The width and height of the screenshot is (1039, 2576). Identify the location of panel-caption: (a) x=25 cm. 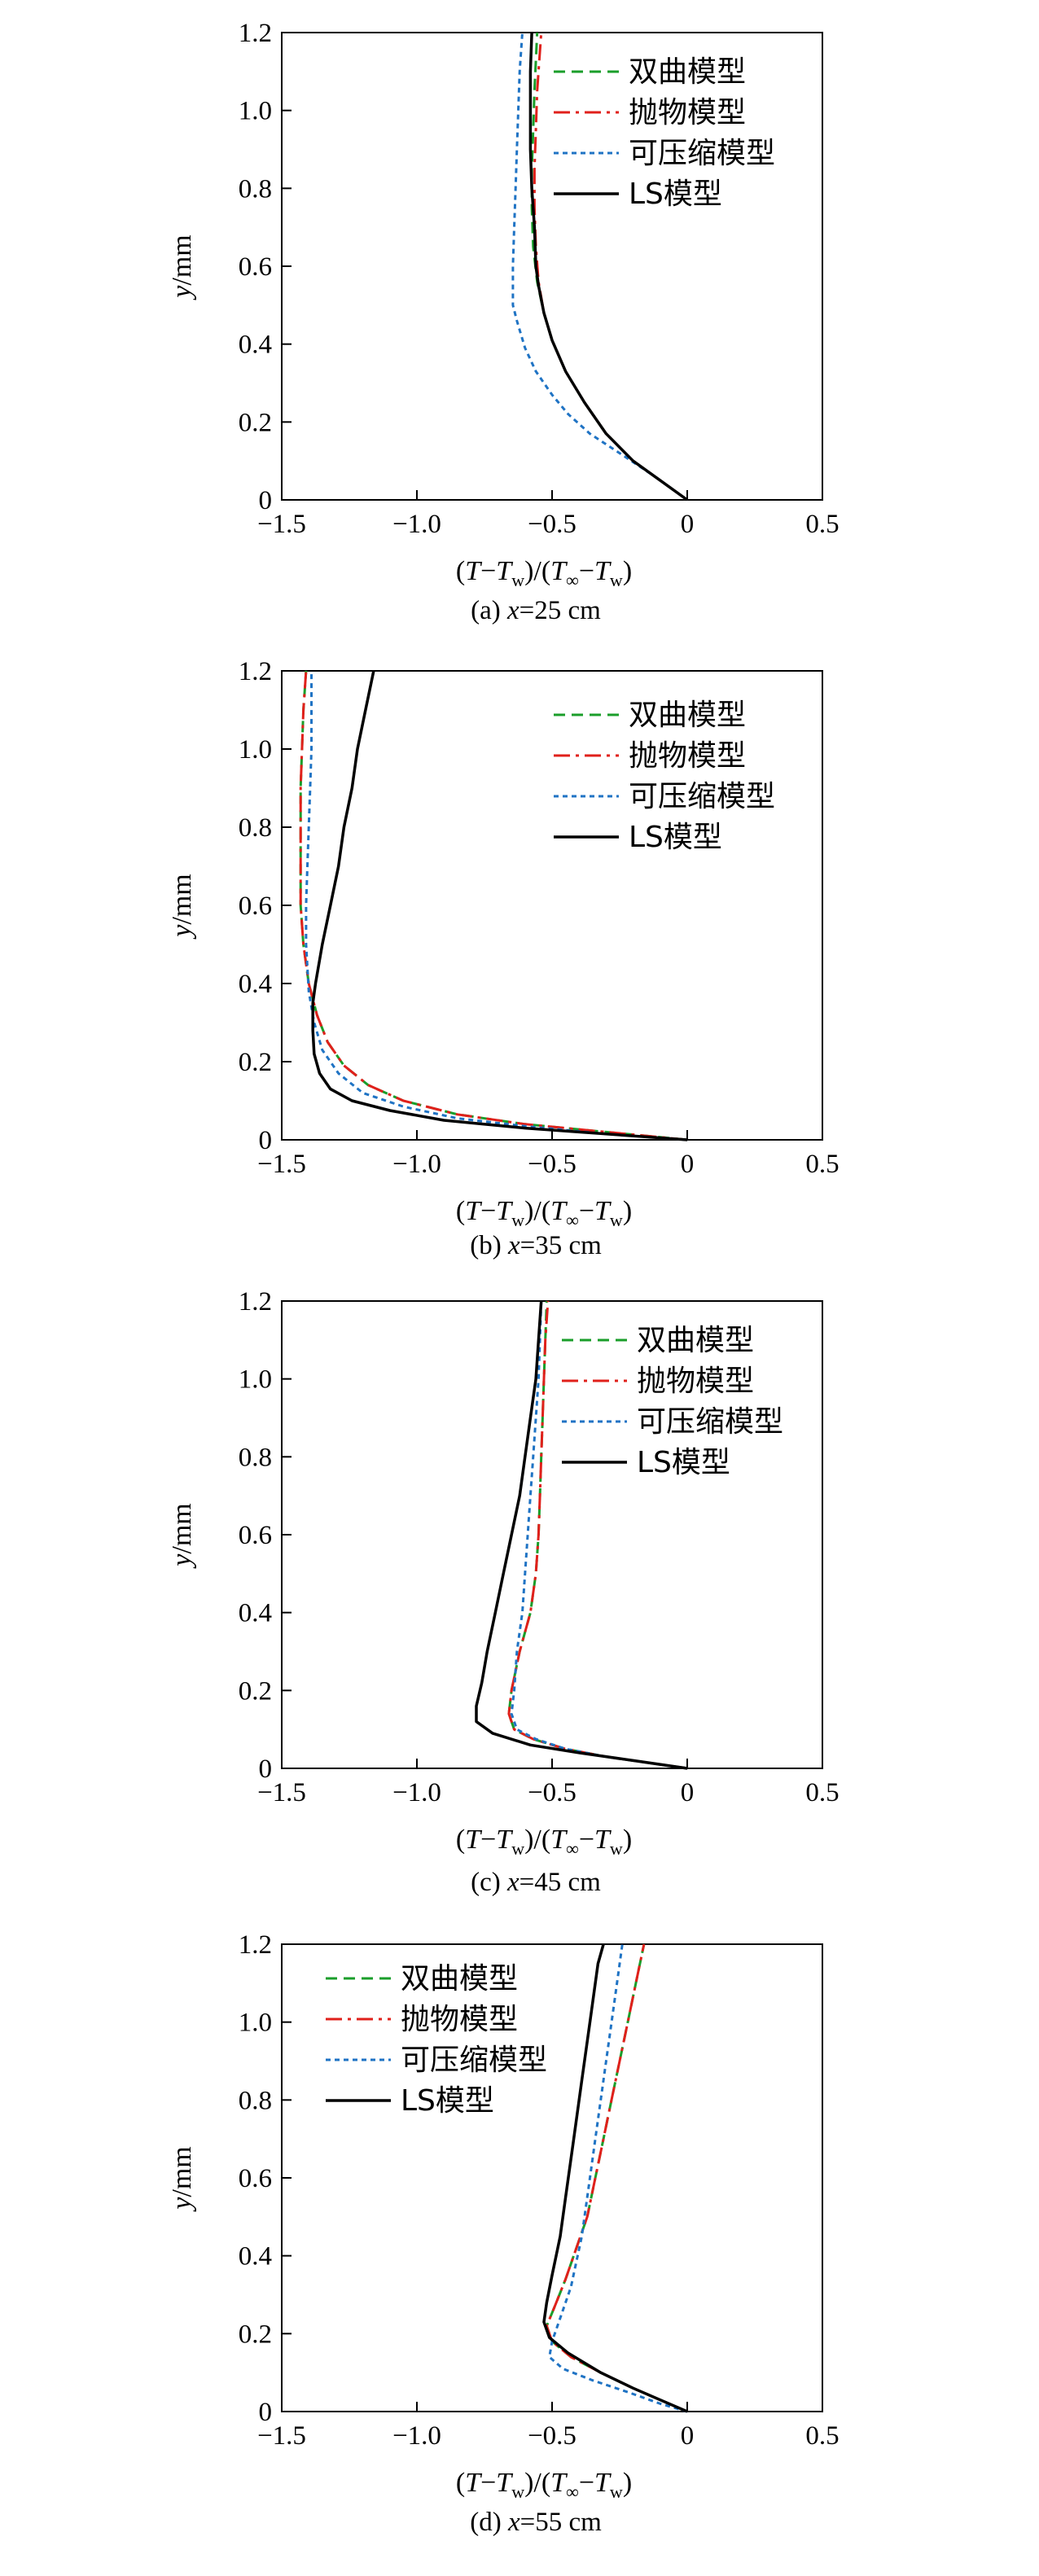
(536, 610).